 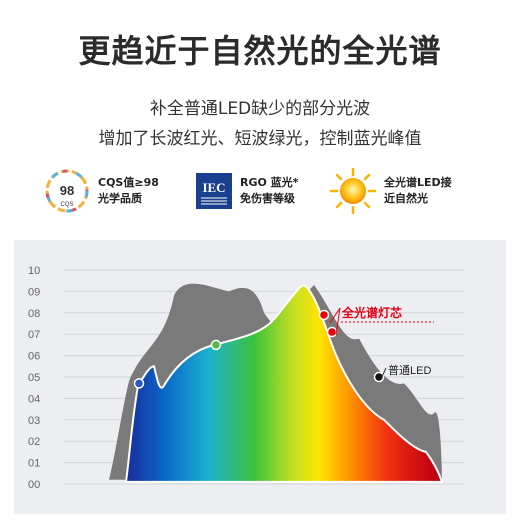 What do you see at coordinates (120, 198) in the screenshot?
I see `feature-cqs-line2: 光学品质` at bounding box center [120, 198].